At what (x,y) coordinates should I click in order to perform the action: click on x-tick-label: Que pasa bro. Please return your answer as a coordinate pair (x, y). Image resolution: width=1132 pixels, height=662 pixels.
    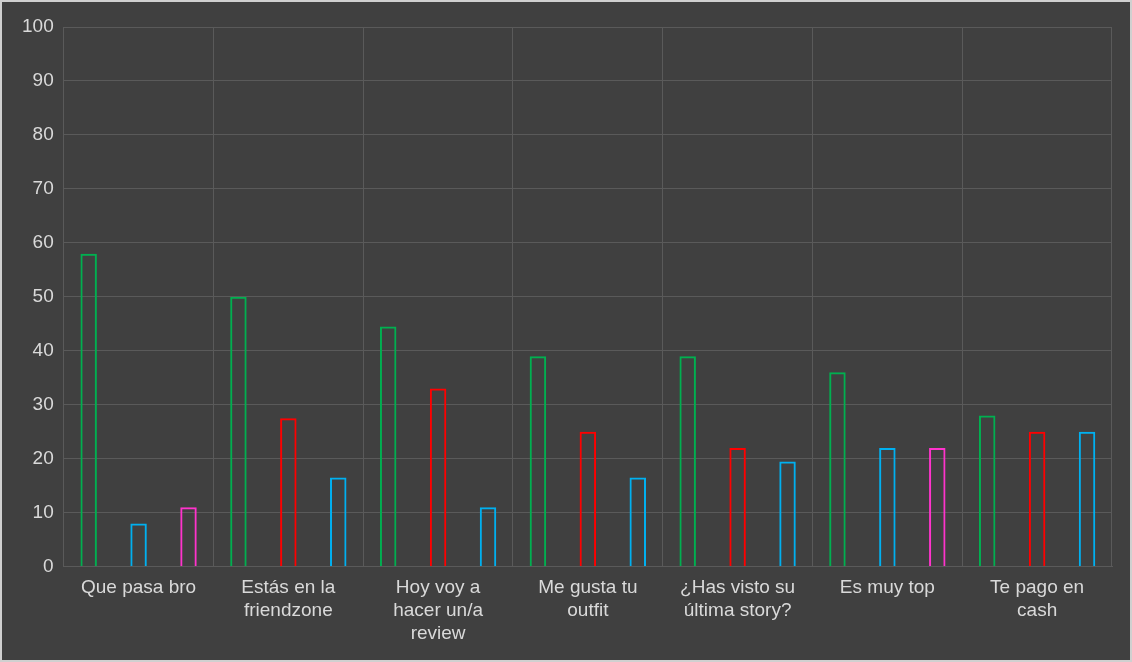
    Looking at the image, I should click on (139, 587).